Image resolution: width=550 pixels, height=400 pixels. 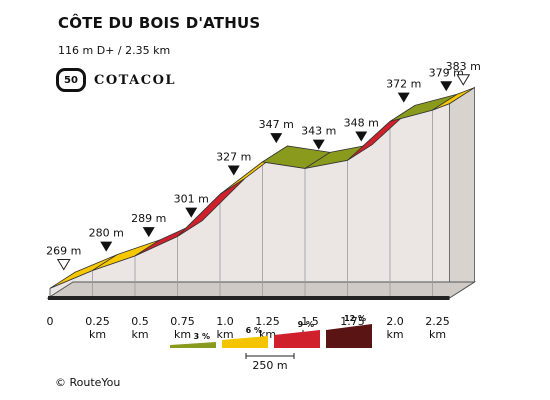 What do you see at coordinates (276, 124) in the screenshot?
I see `elevation-label: 347 m` at bounding box center [276, 124].